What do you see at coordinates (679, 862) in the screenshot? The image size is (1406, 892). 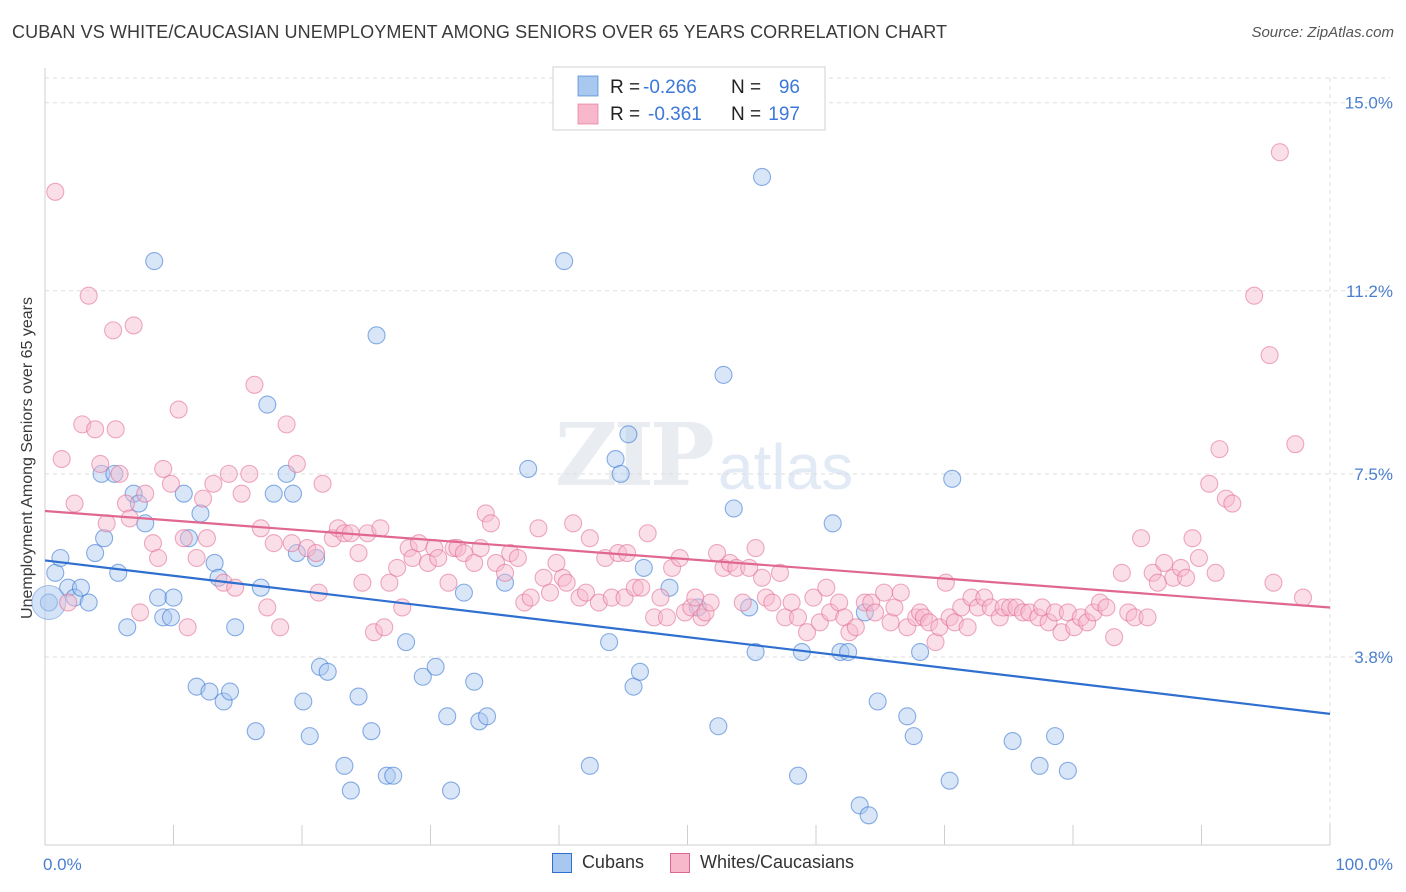 I see `legend-swatch-whites` at bounding box center [679, 862].